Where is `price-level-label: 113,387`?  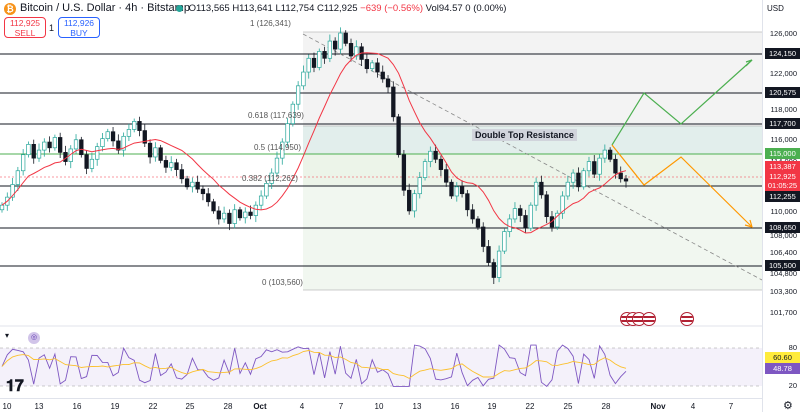
price-level-label: 113,387 is located at coordinates (782, 166).